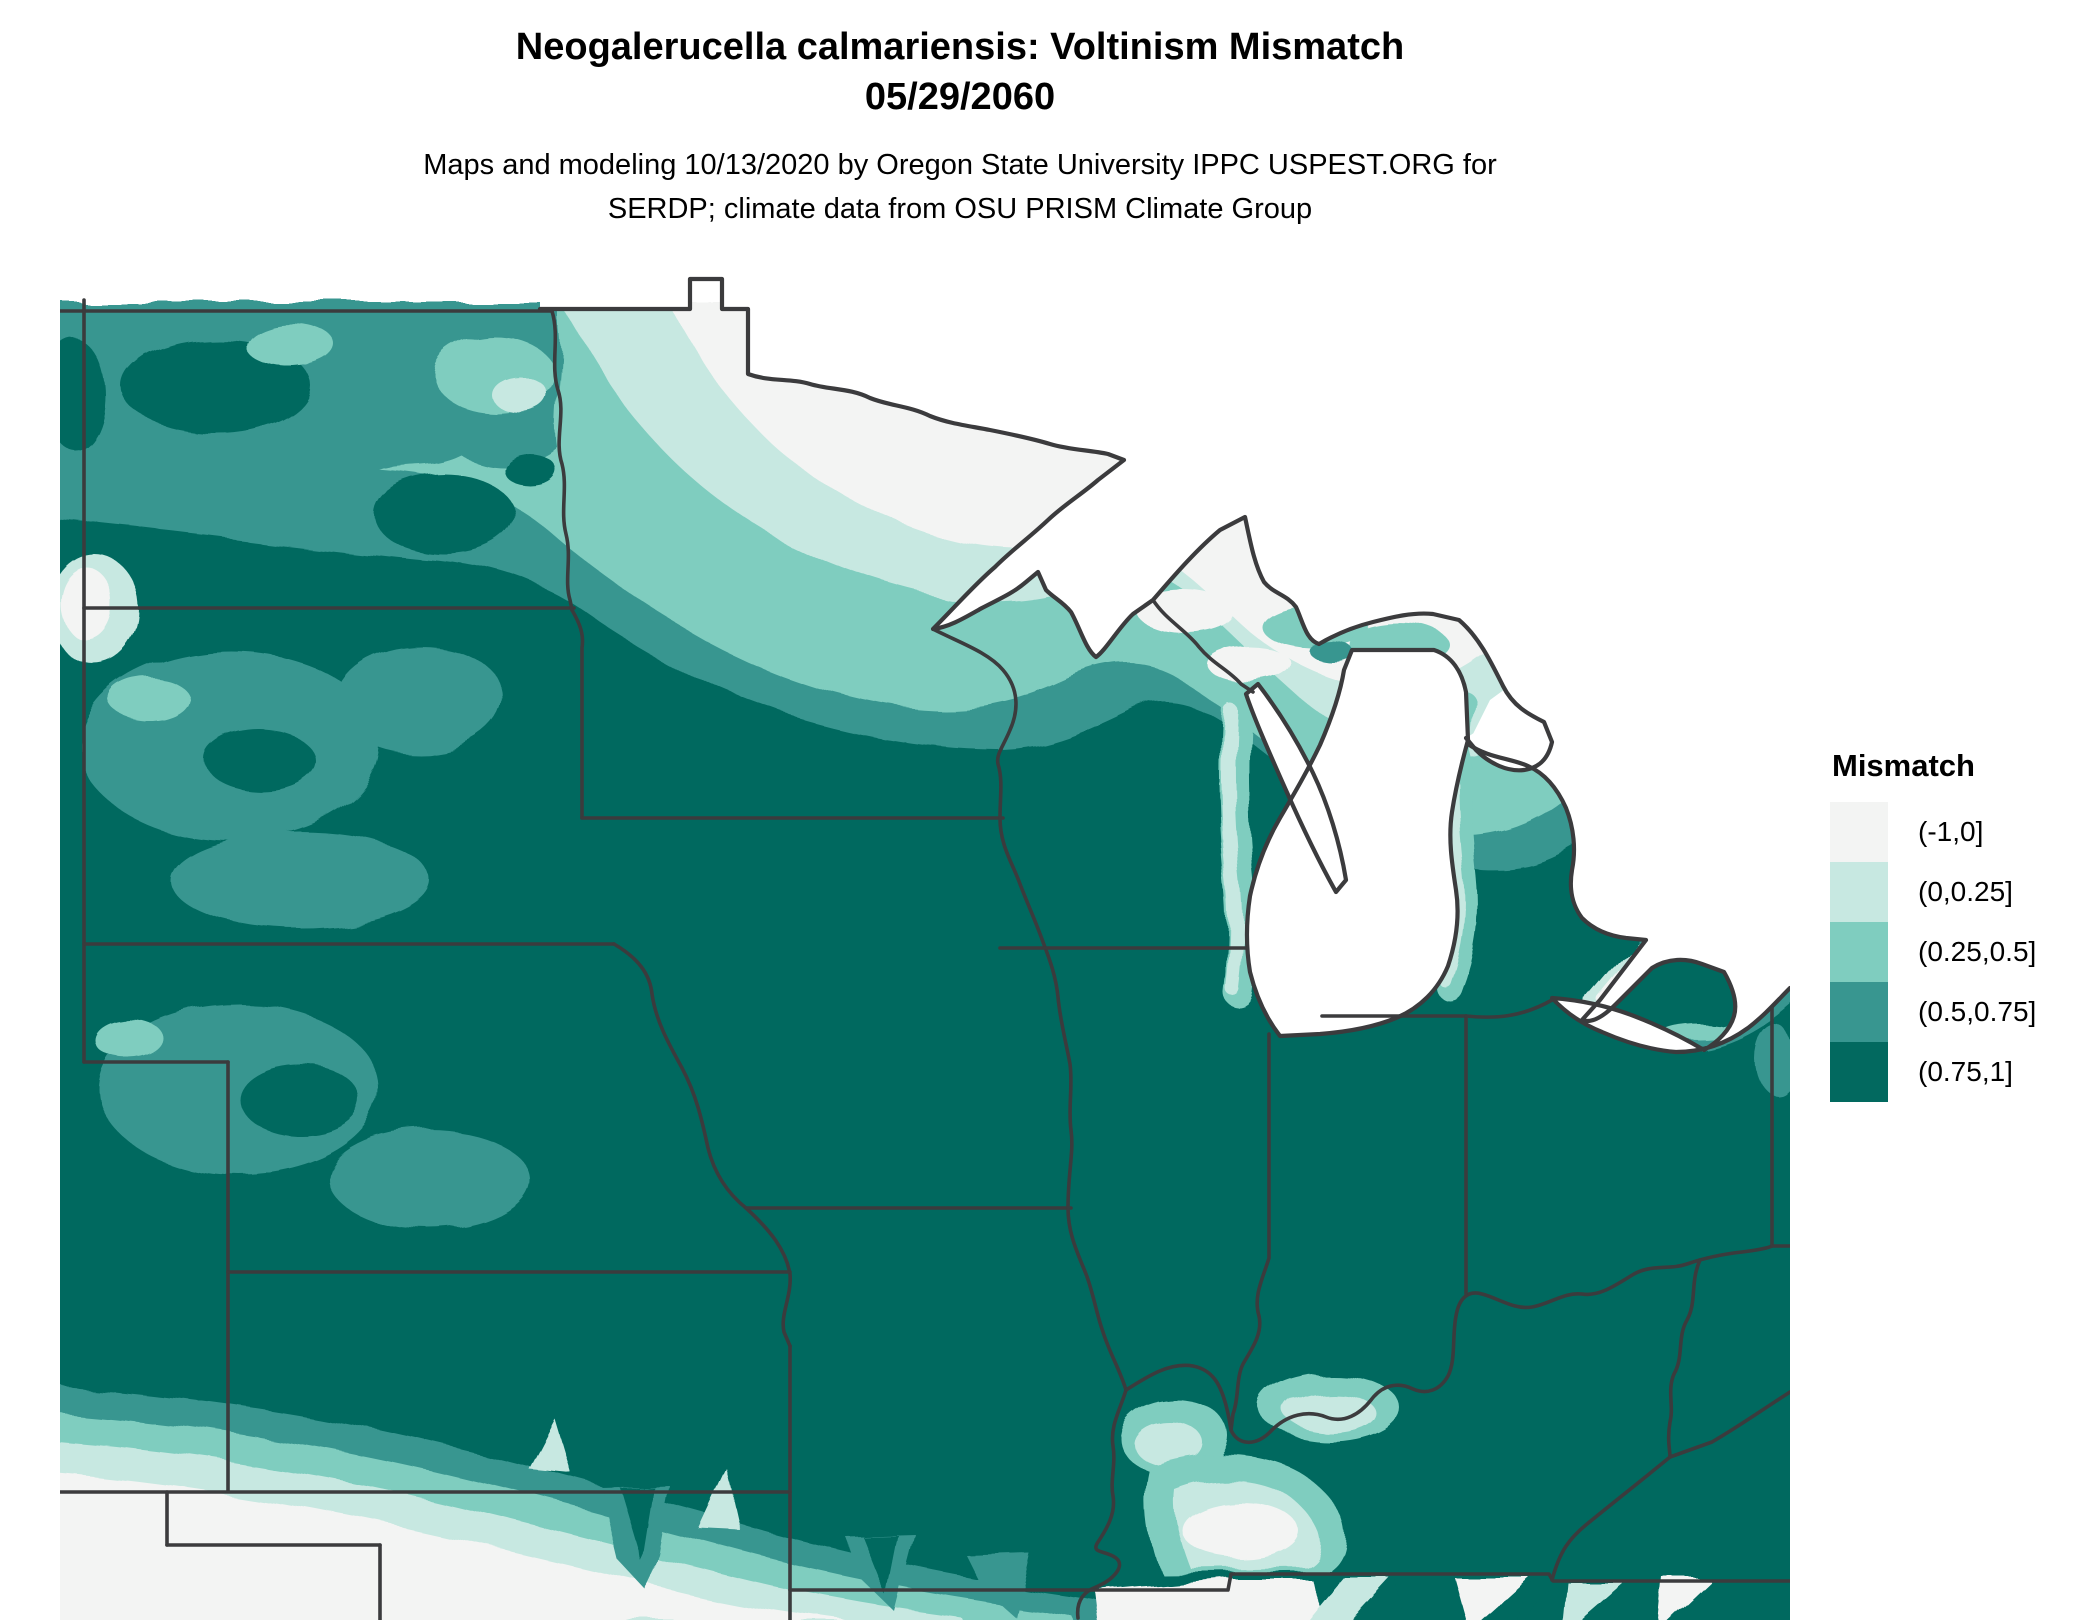  Describe the element at coordinates (1977, 1011) in the screenshot. I see `legend-label-3: (0.5,0.75]` at that location.